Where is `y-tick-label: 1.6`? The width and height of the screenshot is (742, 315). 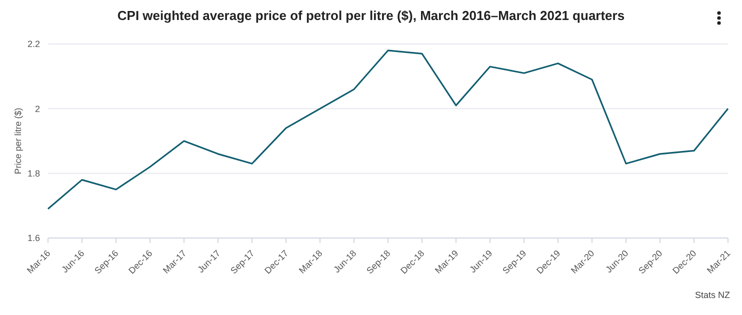
y-tick-label: 1.6 is located at coordinates (33, 238).